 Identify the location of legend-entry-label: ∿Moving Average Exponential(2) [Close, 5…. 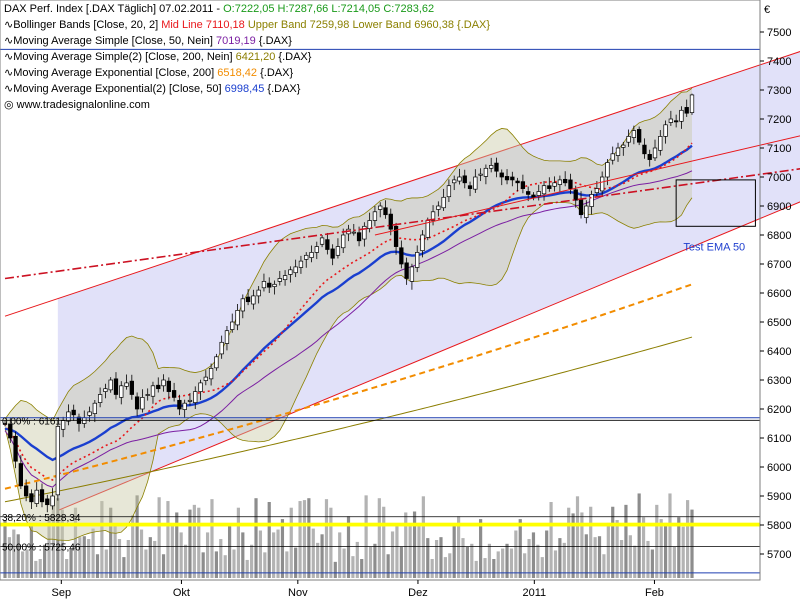
(114, 89).